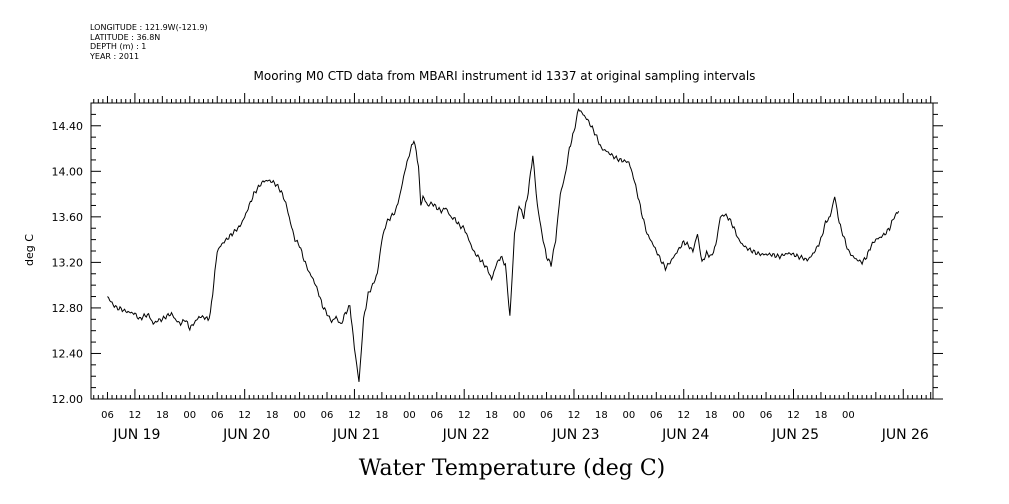 The image size is (1009, 504). What do you see at coordinates (68, 262) in the screenshot?
I see `y-tick-label: 13.20` at bounding box center [68, 262].